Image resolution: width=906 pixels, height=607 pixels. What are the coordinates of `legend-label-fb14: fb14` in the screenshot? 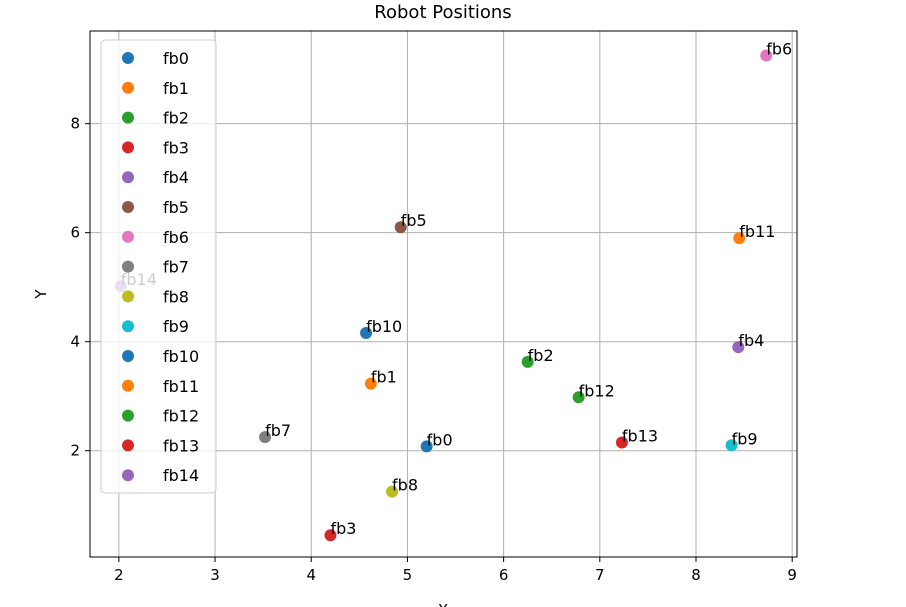 It's located at (181, 475).